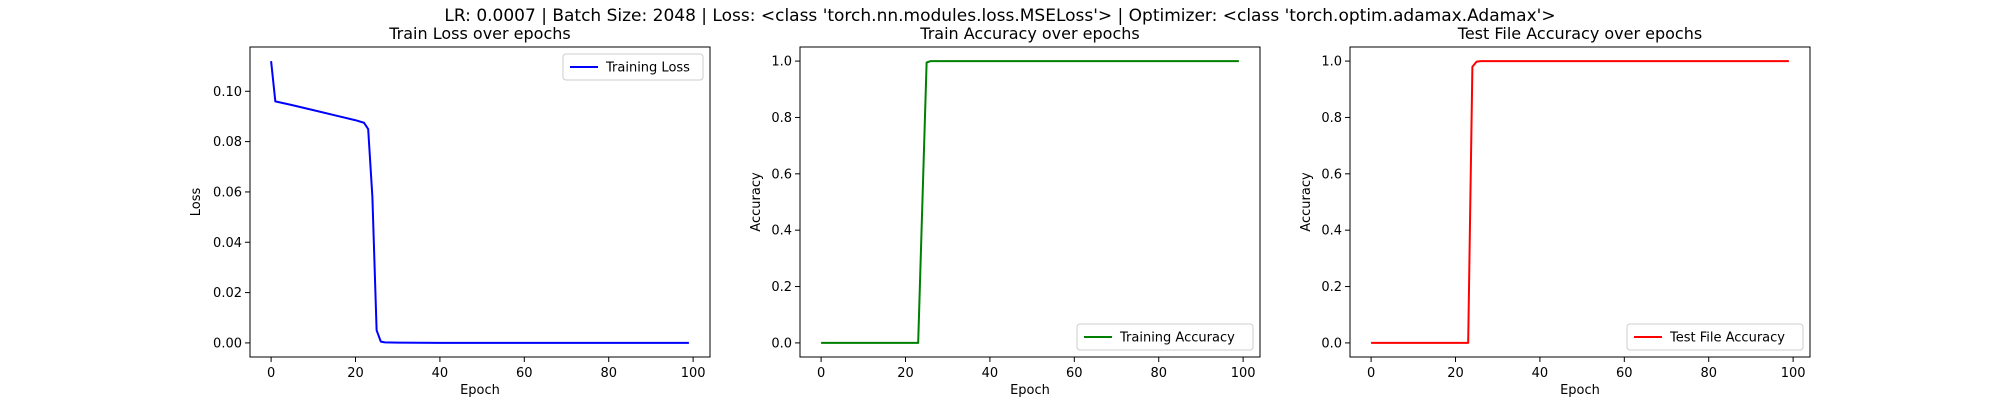 Image resolution: width=2000 pixels, height=400 pixels. I want to click on y-tick-label: 0.08, so click(227, 142).